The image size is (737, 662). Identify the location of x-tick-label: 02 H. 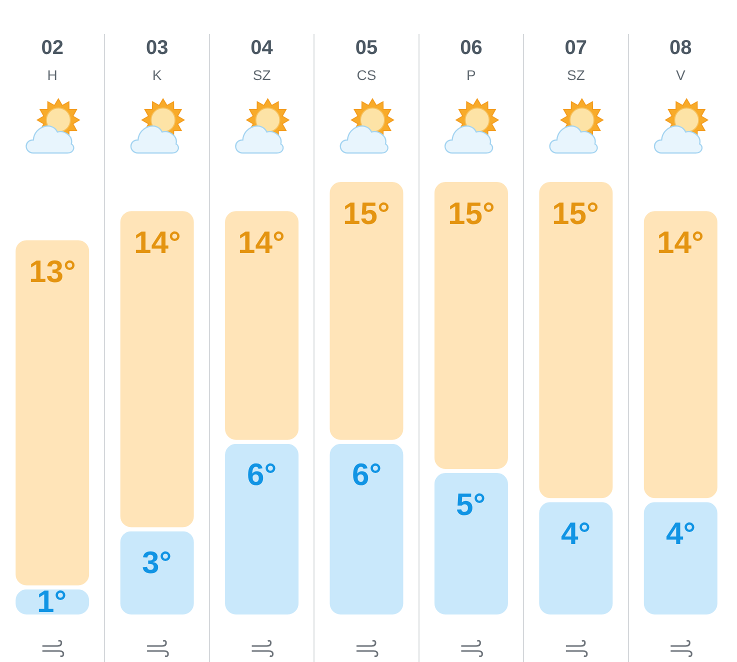
(52, 60).